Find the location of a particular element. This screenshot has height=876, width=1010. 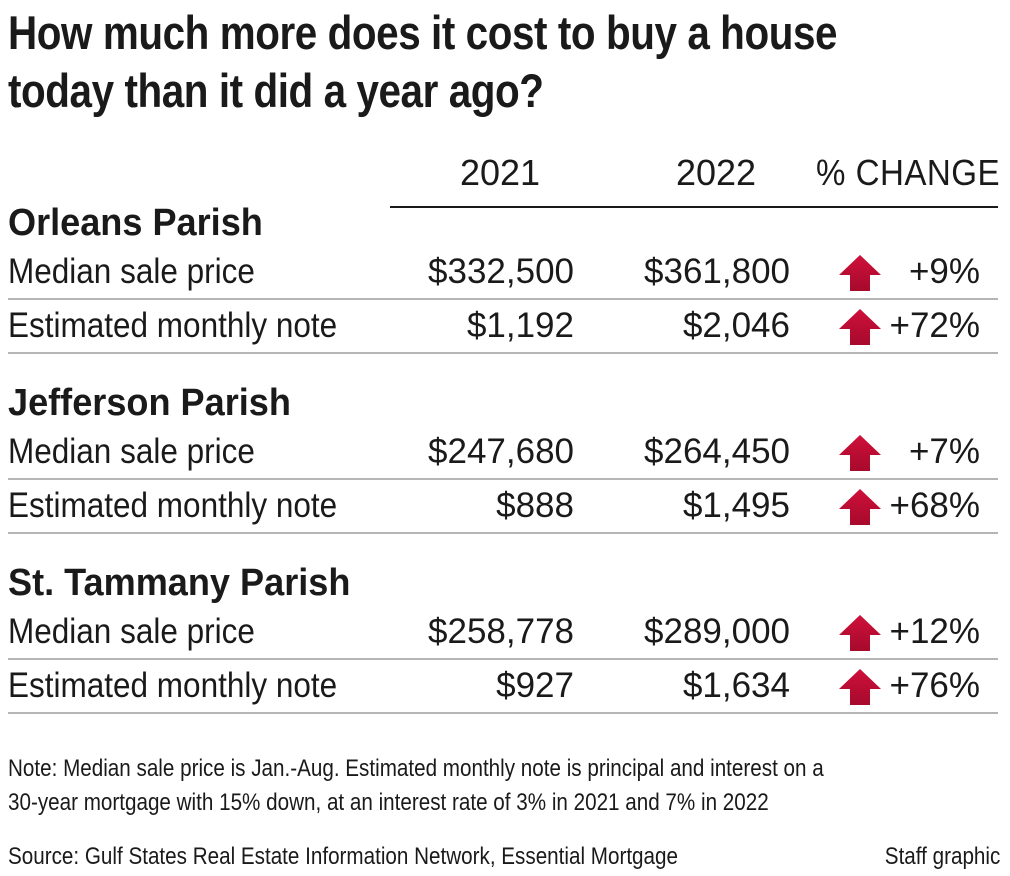

credit-line: Staff graphic is located at coordinates (942, 856).